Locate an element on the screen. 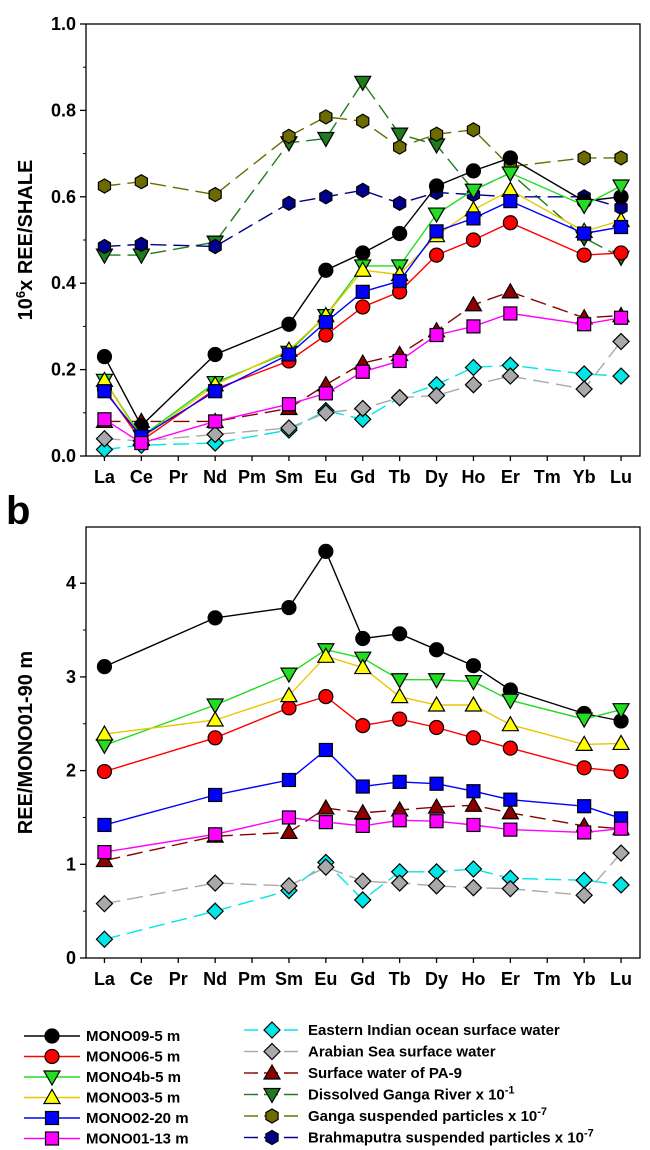 The height and width of the screenshot is (1150, 650). legend-item-eastern-indian-ocean-surface-water: Eastern Indian ocean surface water is located at coordinates (402, 1030).